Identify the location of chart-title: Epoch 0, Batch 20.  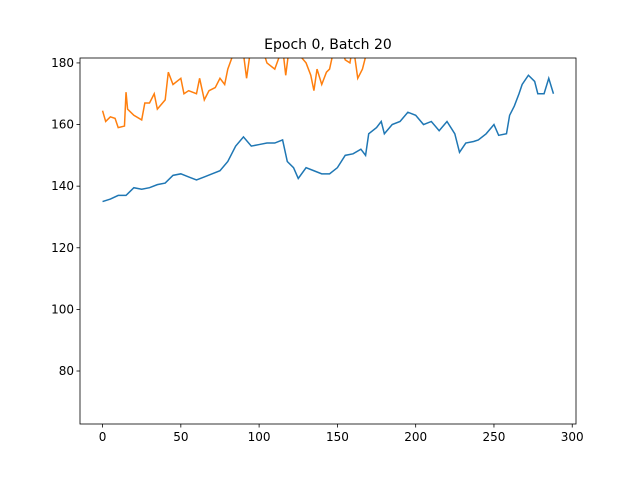
(328, 45).